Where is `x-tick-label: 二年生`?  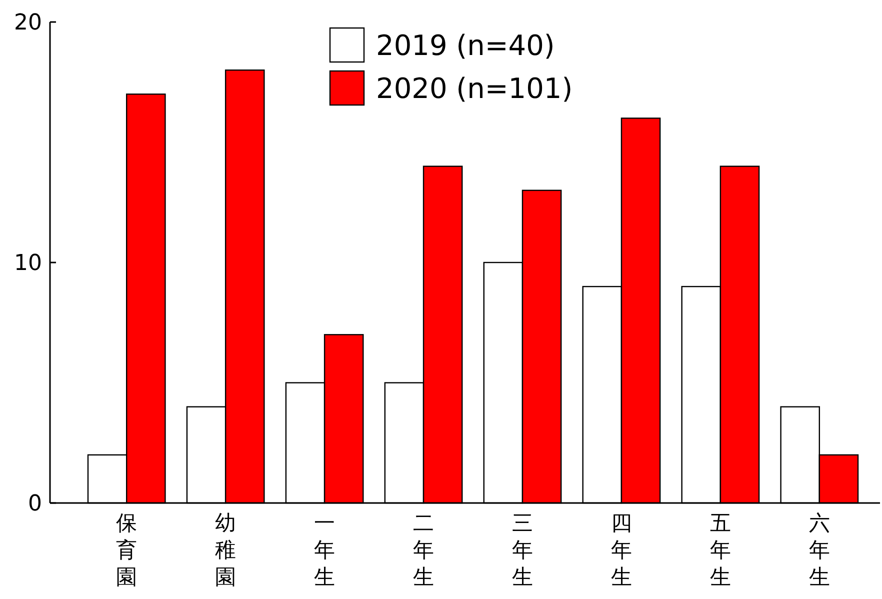 x-tick-label: 二年生 is located at coordinates (423, 550).